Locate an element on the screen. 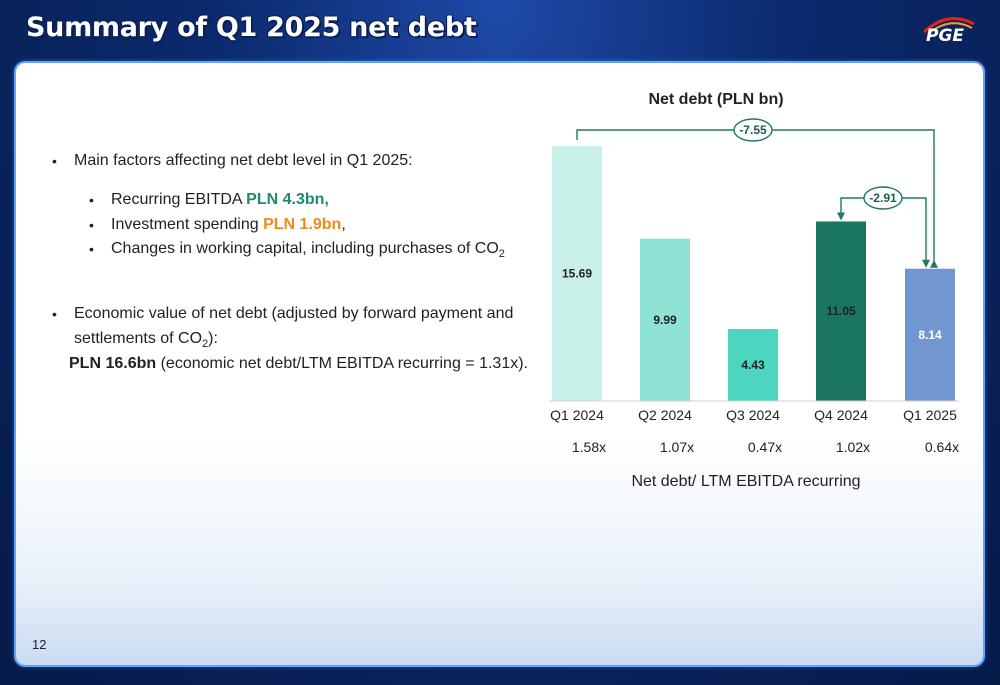 Image resolution: width=1000 pixels, height=685 pixels. bar-value-label: 9.99 is located at coordinates (665, 320).